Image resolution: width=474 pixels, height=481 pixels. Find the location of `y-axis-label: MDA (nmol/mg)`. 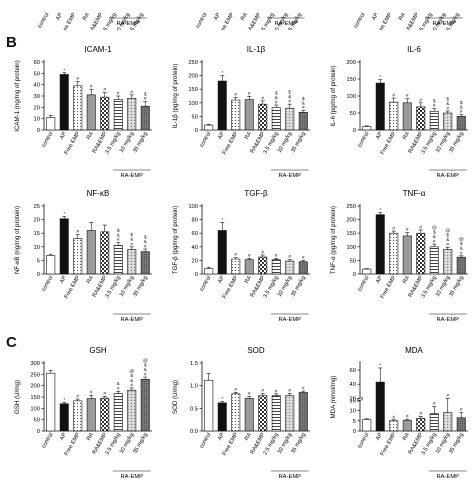

y-axis-label: MDA (nmol/mg) is located at coordinates (333, 397).